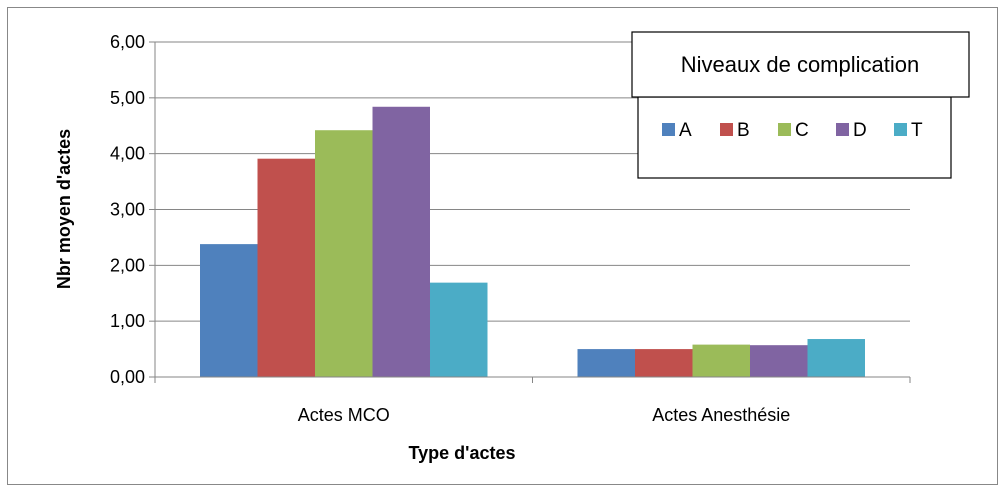  Describe the element at coordinates (726, 129) in the screenshot. I see `legend-swatch-B` at that location.